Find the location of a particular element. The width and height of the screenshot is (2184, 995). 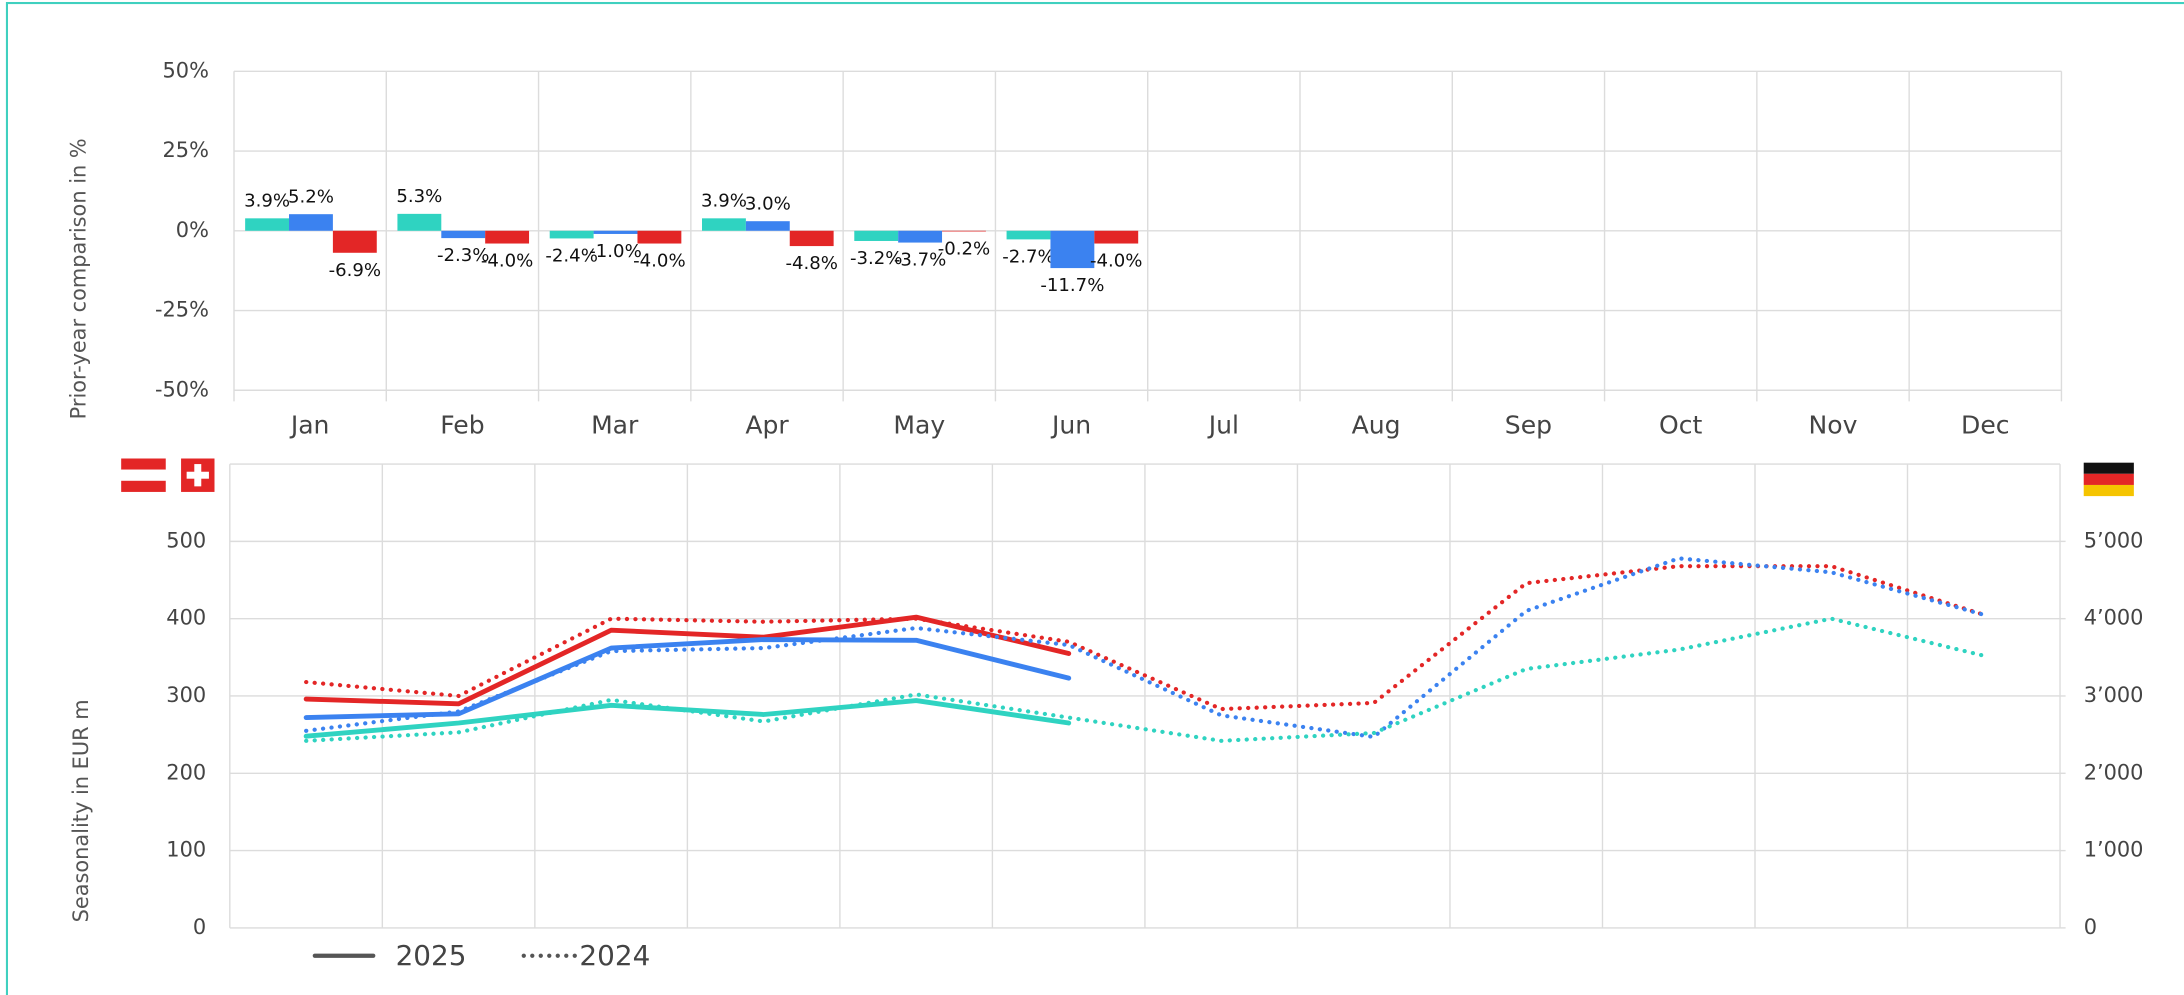

x-tick-label: Feb is located at coordinates (462, 424).